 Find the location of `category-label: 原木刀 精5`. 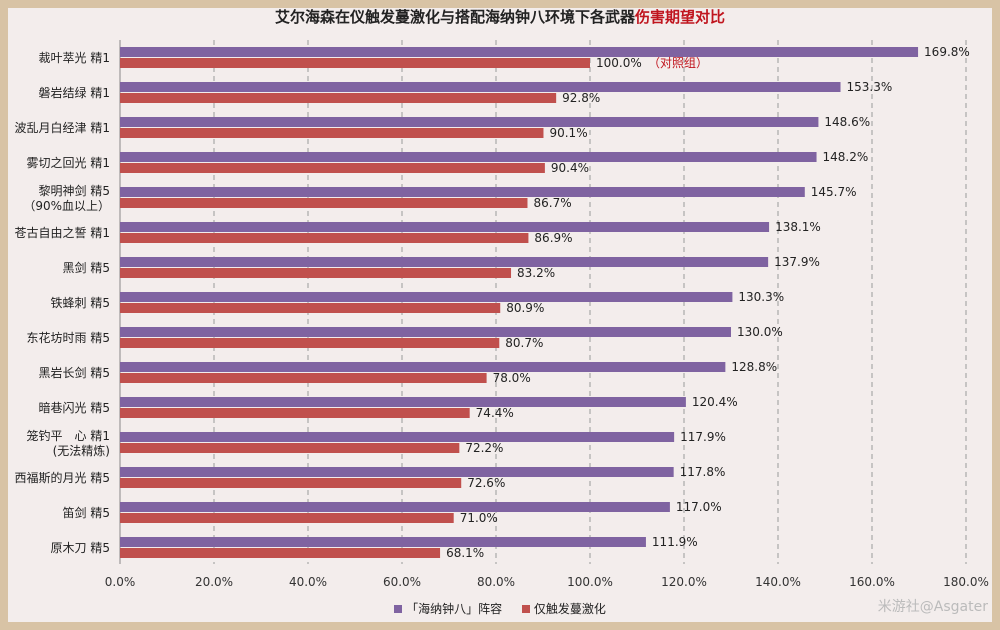

category-label: 原木刀 精5 is located at coordinates (80, 548).